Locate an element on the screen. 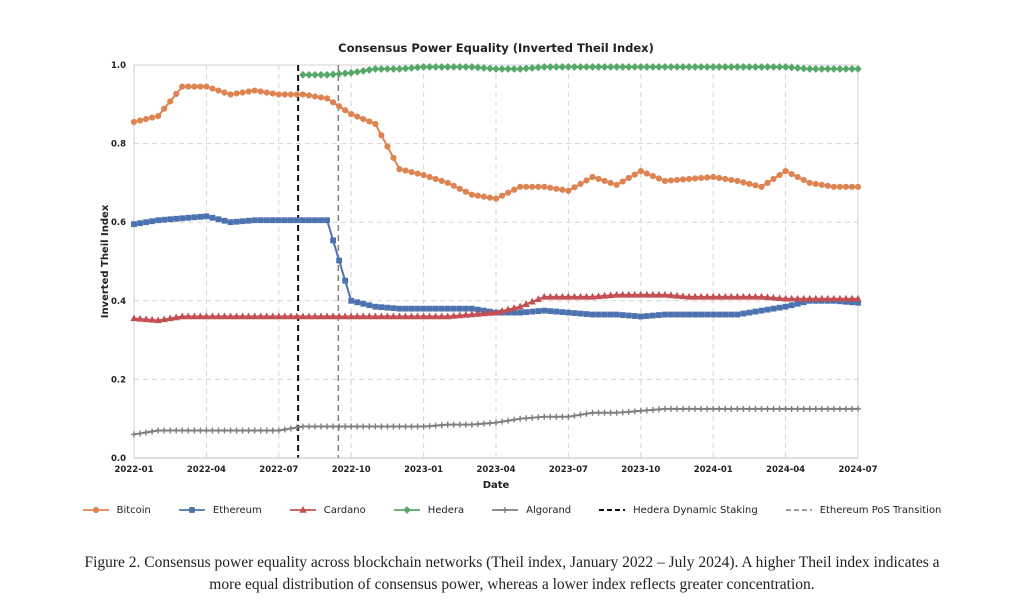 The height and width of the screenshot is (614, 1024). x-tick-label: 2023-01 is located at coordinates (423, 470).